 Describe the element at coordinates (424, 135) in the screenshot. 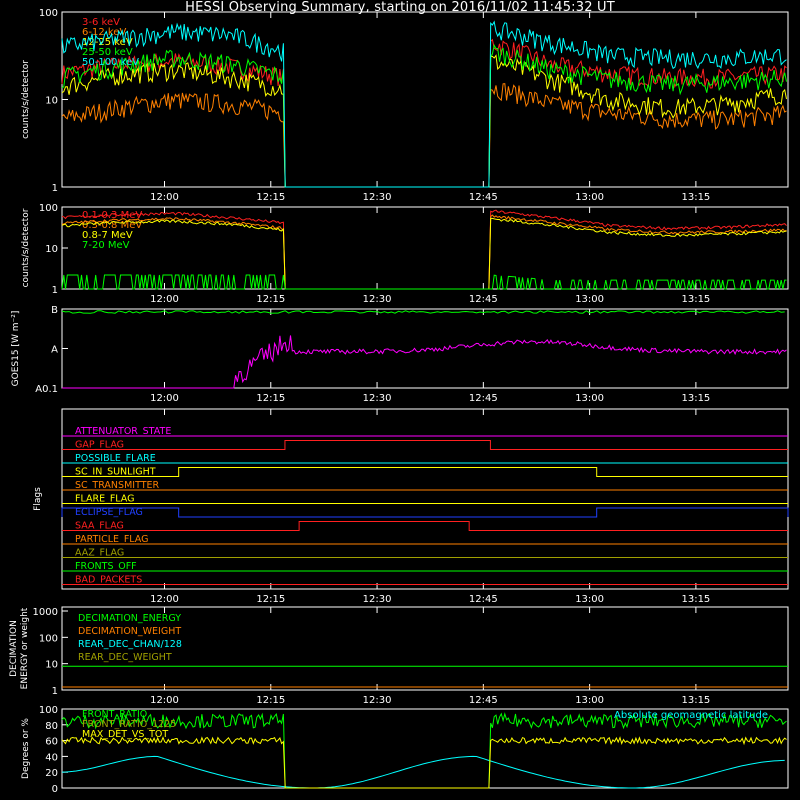

I see `series-line-6-12-keV` at that location.